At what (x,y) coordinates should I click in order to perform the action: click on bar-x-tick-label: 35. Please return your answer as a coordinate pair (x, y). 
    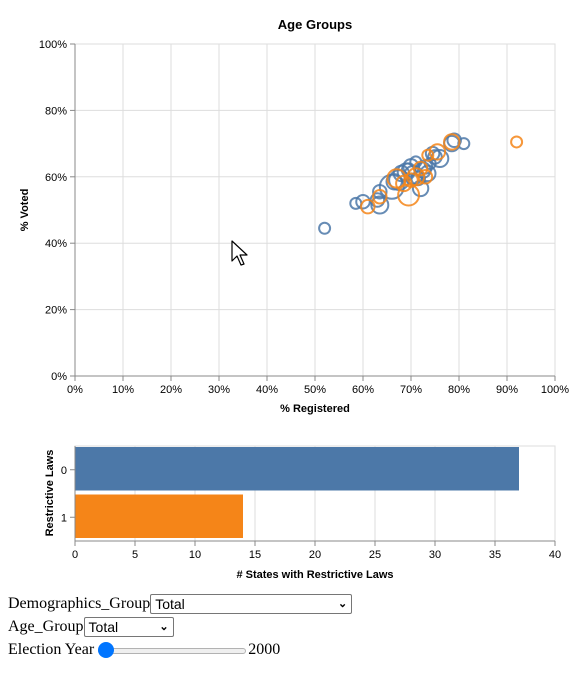
    Looking at the image, I should click on (495, 555).